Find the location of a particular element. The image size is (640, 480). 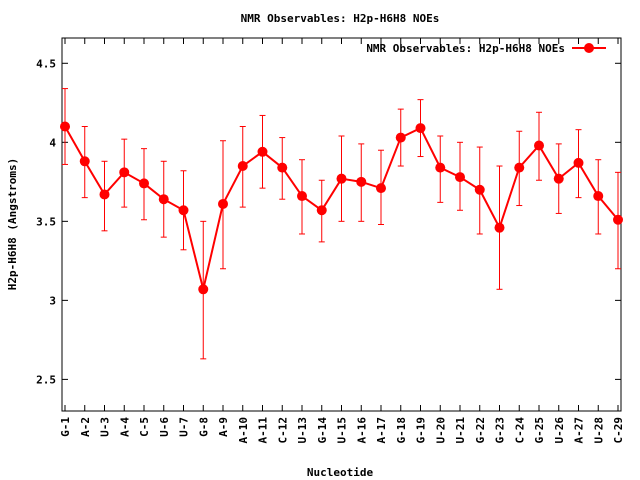

x-tick-label: C-29 is located at coordinates (618, 430).